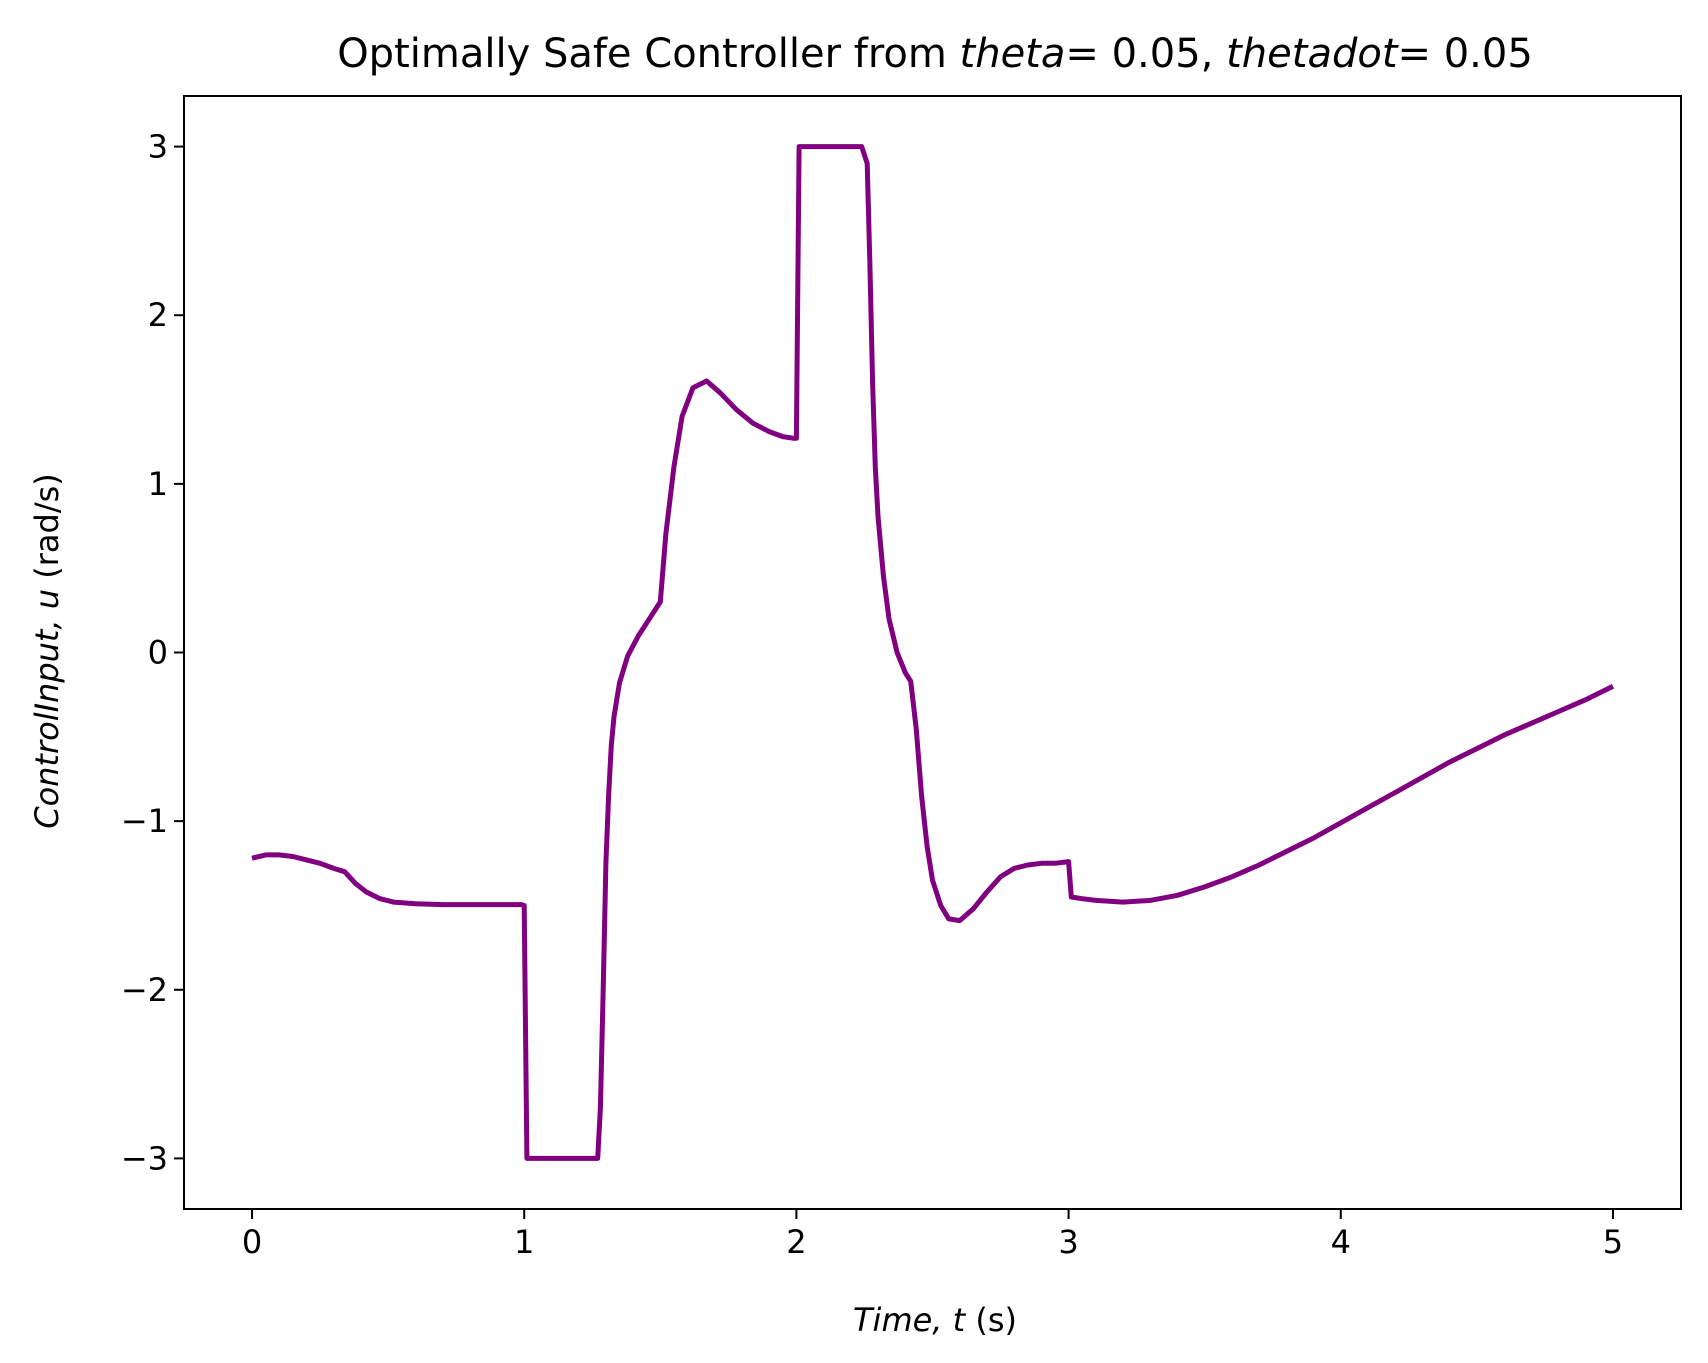  Describe the element at coordinates (47, 531) in the screenshot. I see `y-axis-label-unit: (rad/s)` at that location.